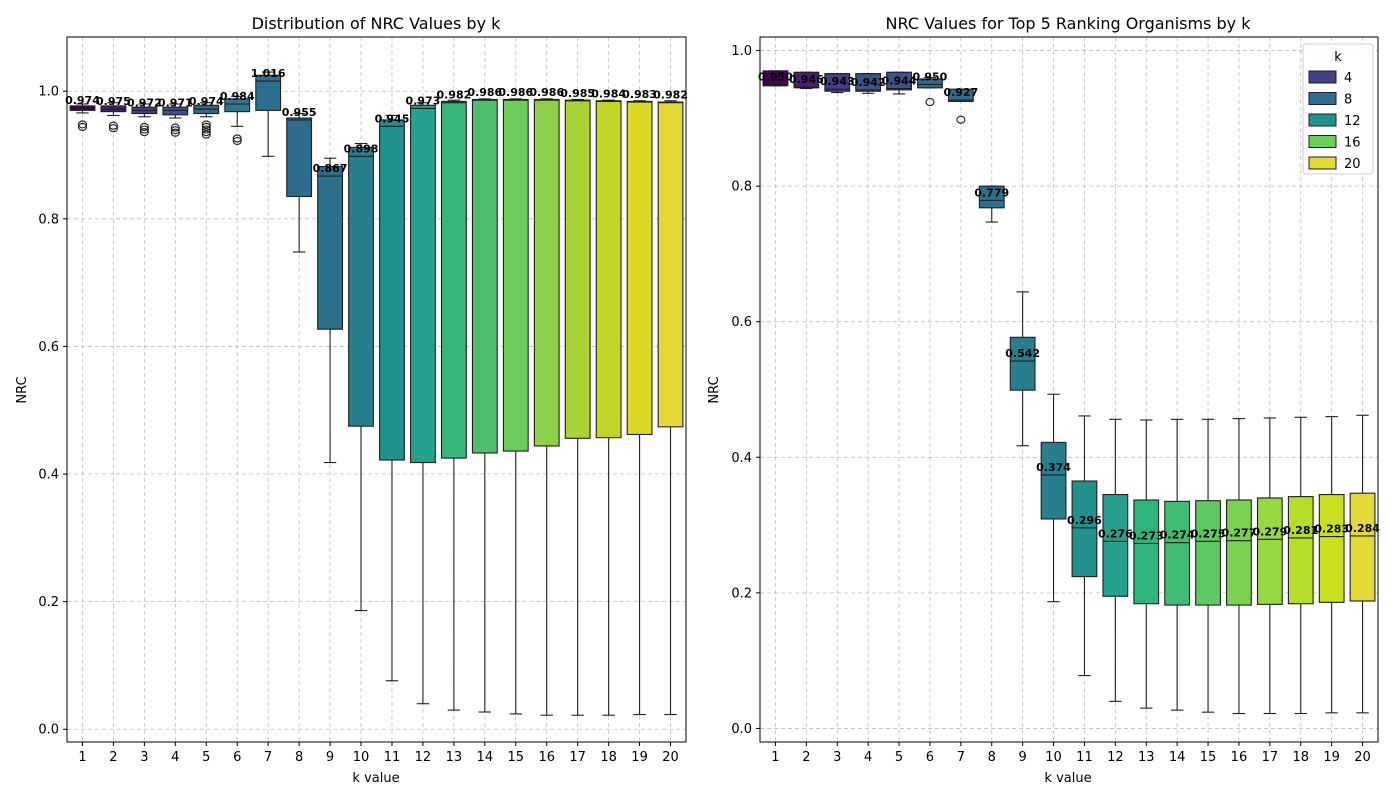  Describe the element at coordinates (806, 757) in the screenshot. I see `x-tick-label: 2` at that location.